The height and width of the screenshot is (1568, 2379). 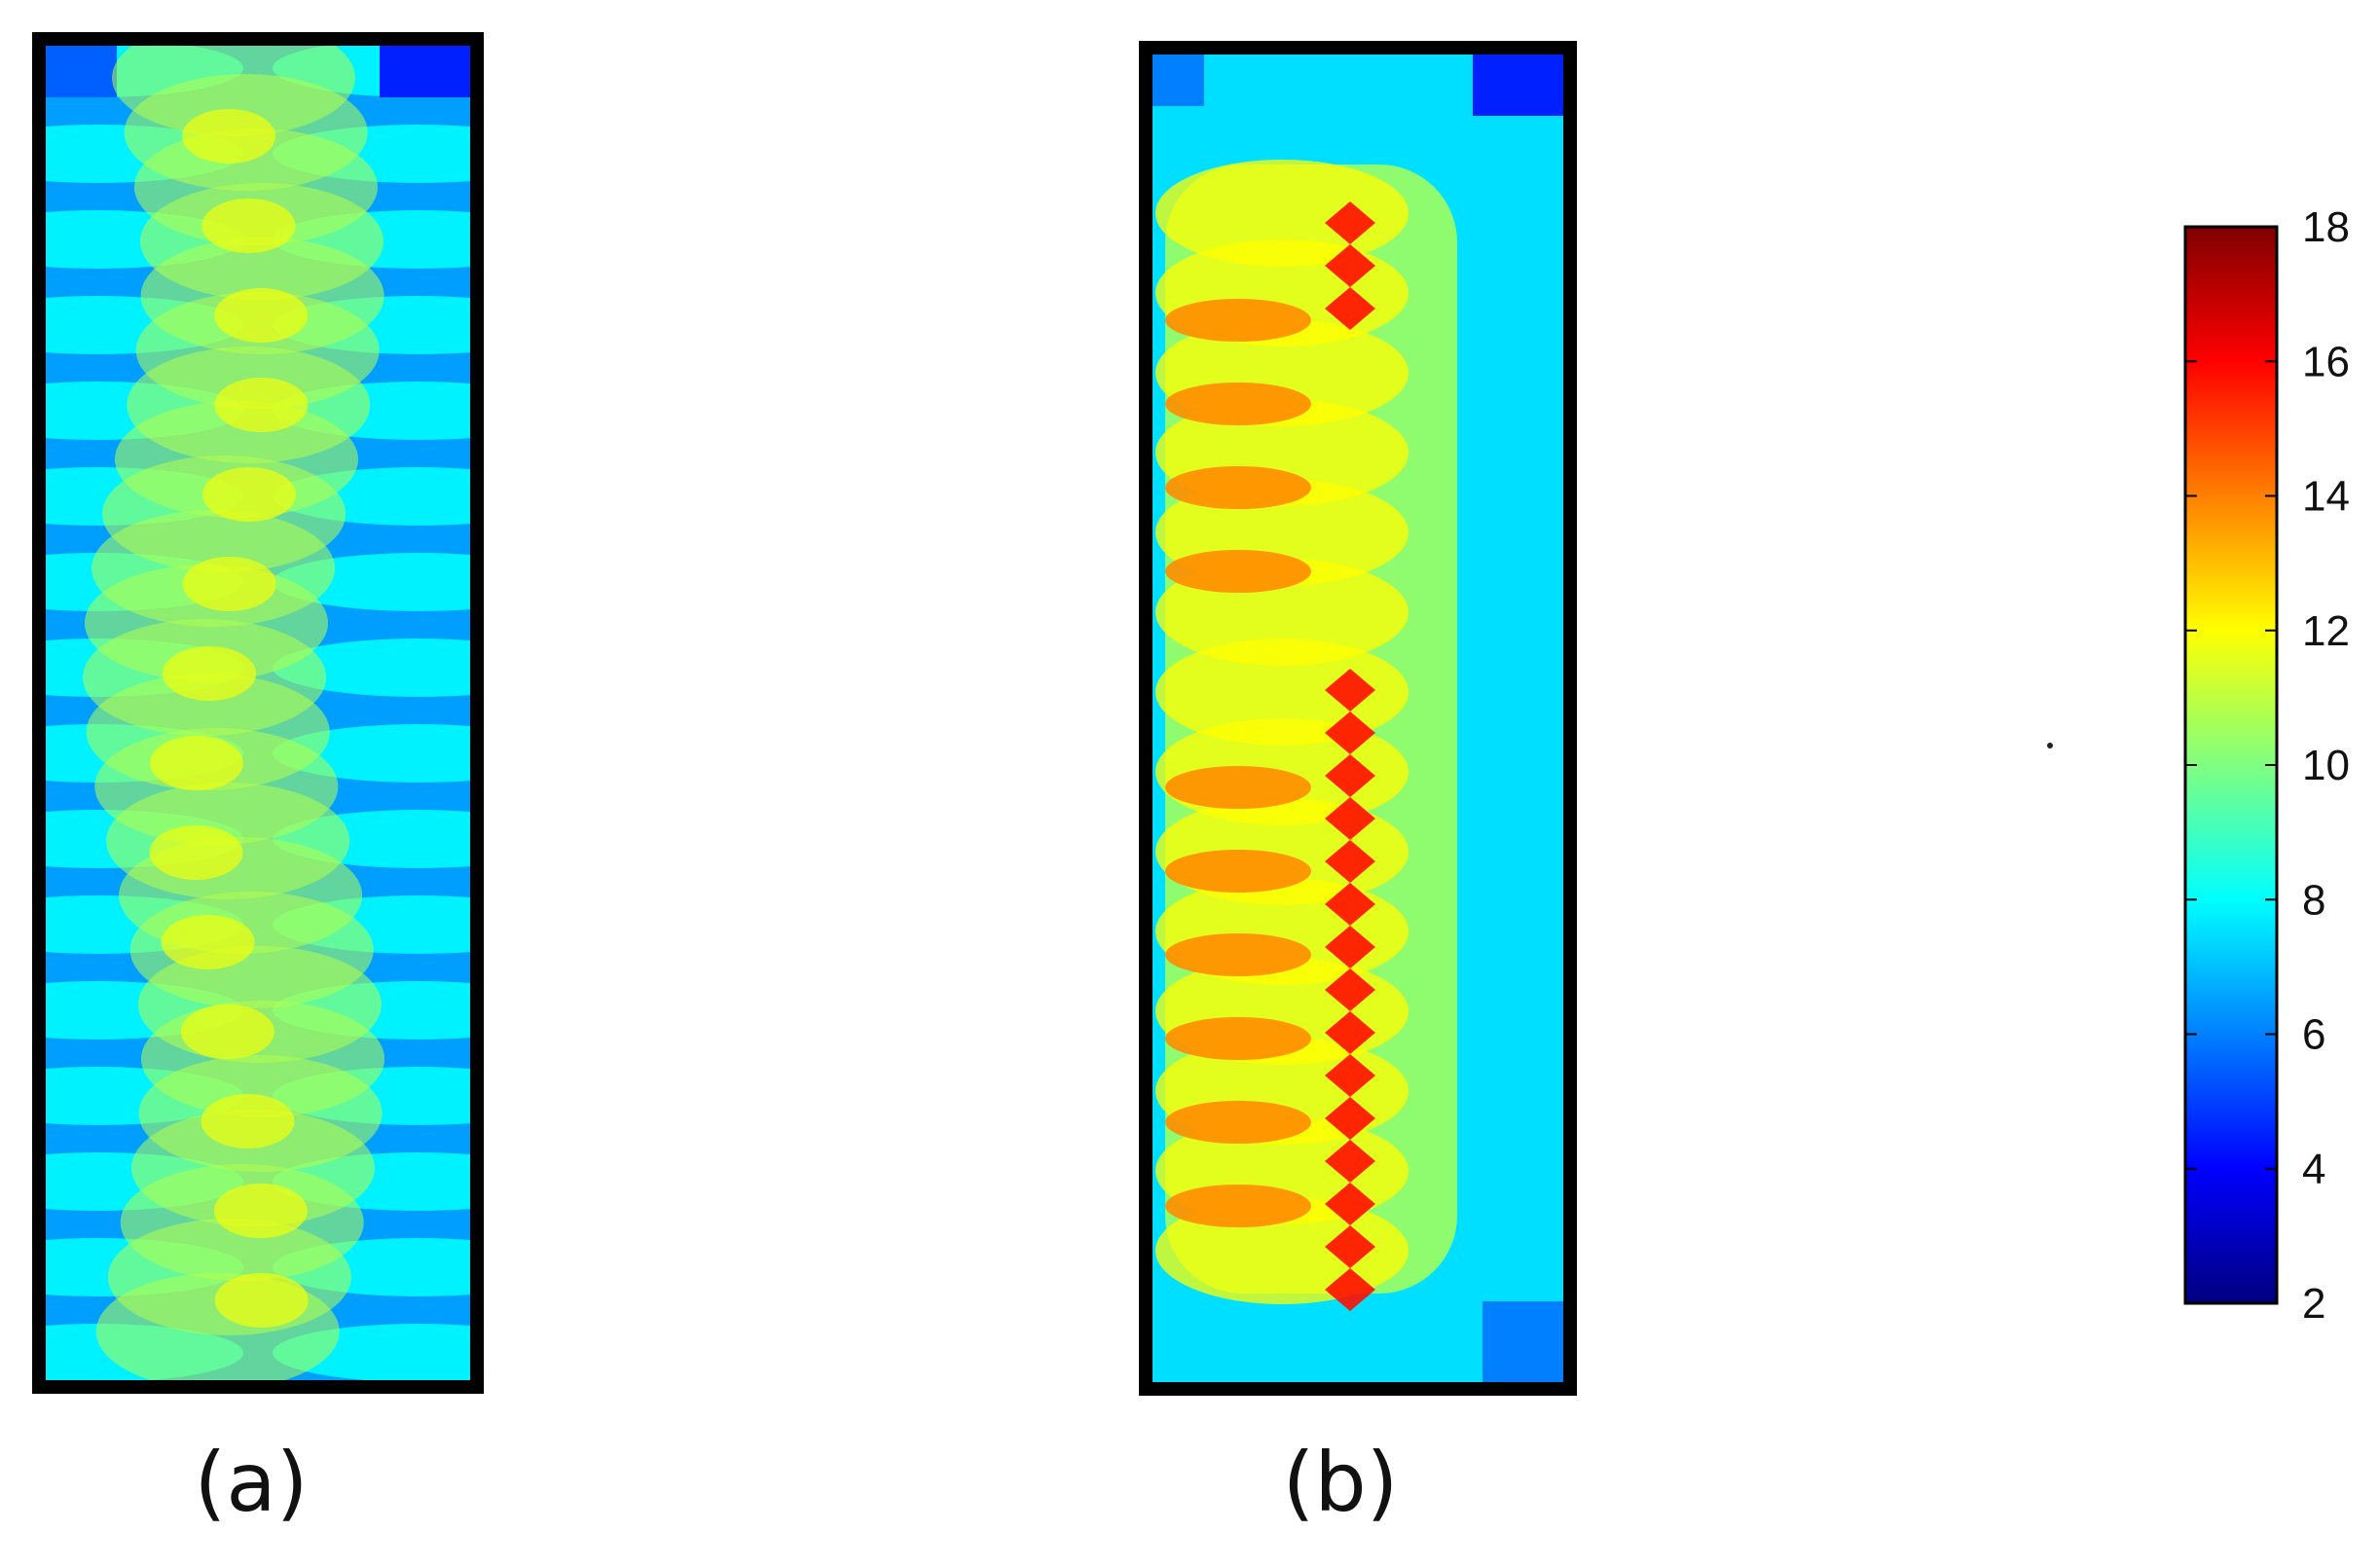 What do you see at coordinates (2326, 765) in the screenshot?
I see `colorbar-tick-label: 10` at bounding box center [2326, 765].